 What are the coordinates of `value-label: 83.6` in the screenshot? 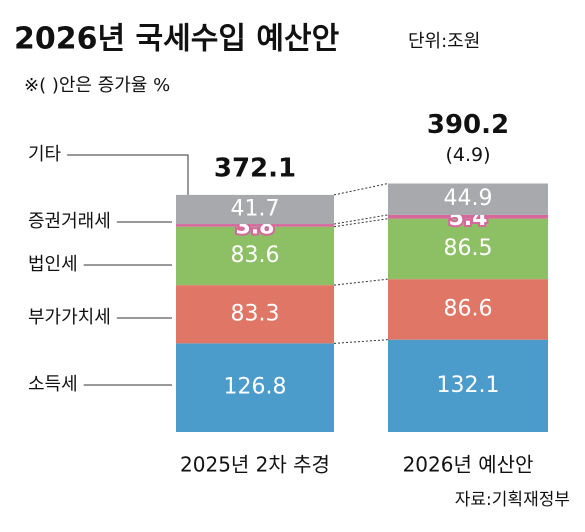 It's located at (255, 255).